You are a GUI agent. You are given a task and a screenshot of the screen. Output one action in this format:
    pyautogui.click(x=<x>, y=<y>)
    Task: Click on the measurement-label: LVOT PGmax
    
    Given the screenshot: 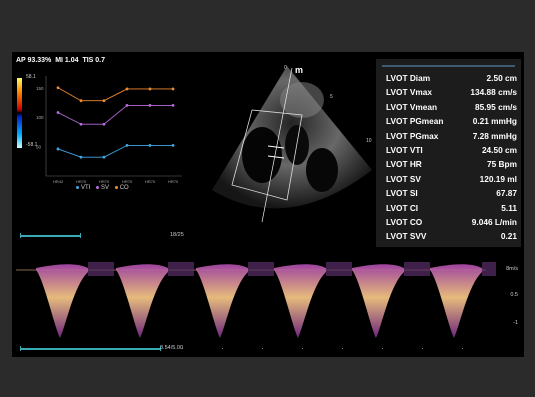 What is the action you would take?
    pyautogui.click(x=412, y=135)
    